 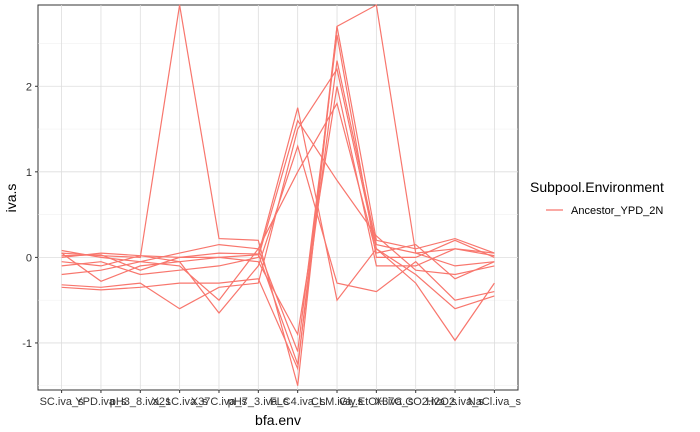 What do you see at coordinates (11, 198) in the screenshot?
I see `y-axis-title: iva.s` at bounding box center [11, 198].